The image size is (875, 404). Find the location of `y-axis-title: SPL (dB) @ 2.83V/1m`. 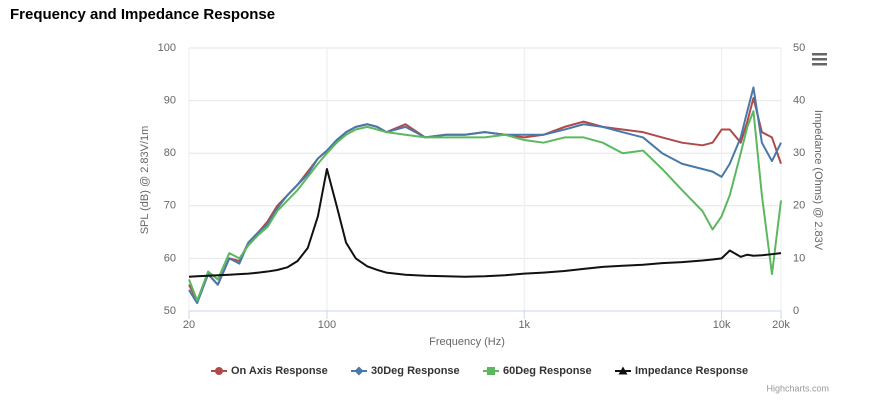

y-axis-title: SPL (dB) @ 2.83V/1m is located at coordinates (145, 180).